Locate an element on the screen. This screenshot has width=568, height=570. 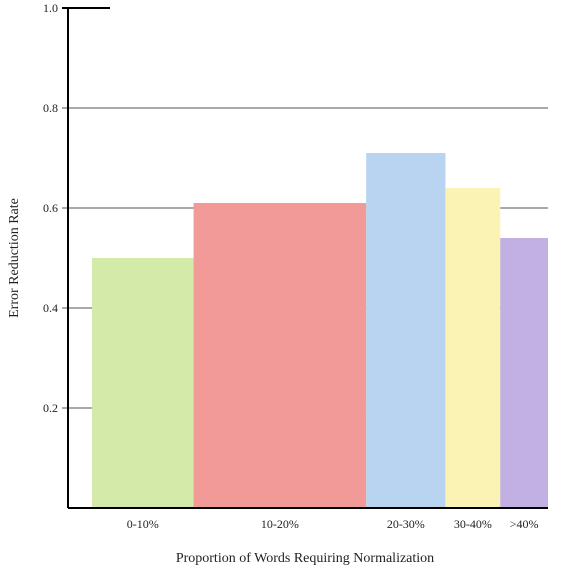
y-tick-label: 0.4 is located at coordinates (50, 308).